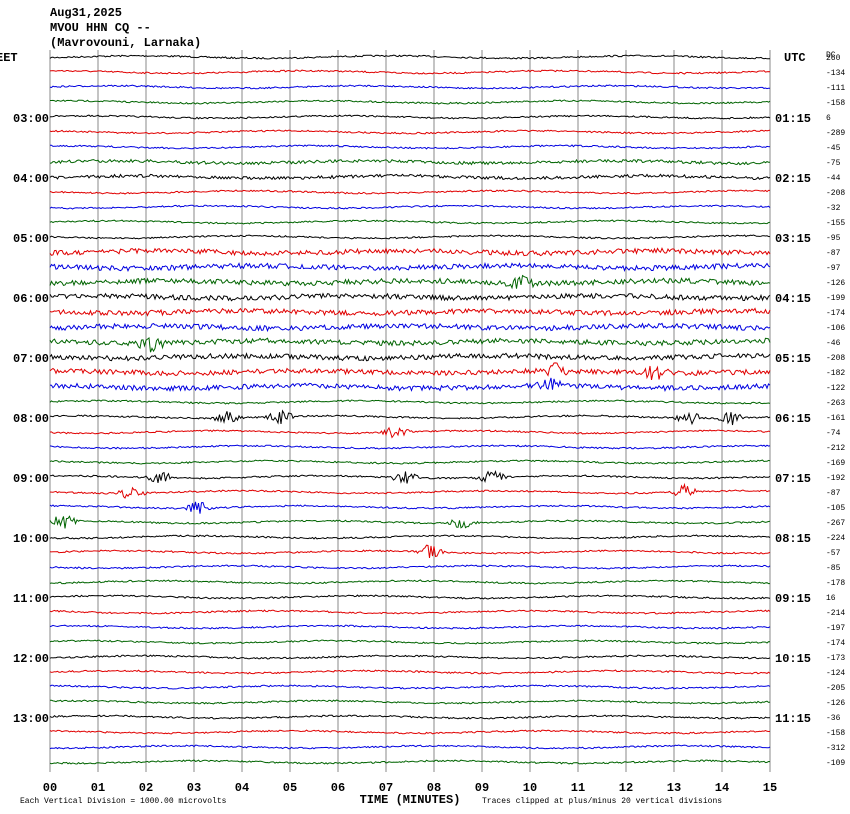 Image resolution: width=850 pixels, height=814 pixels. I want to click on local-time-label: 03:00, so click(31, 119).